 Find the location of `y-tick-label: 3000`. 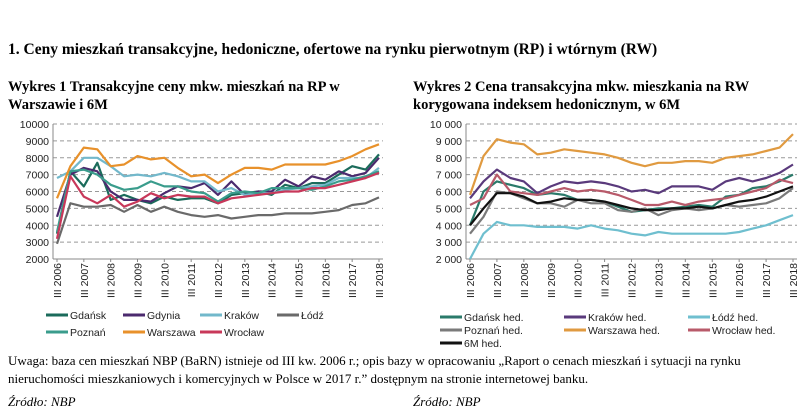

y-tick-label: 3000 is located at coordinates (38, 243).